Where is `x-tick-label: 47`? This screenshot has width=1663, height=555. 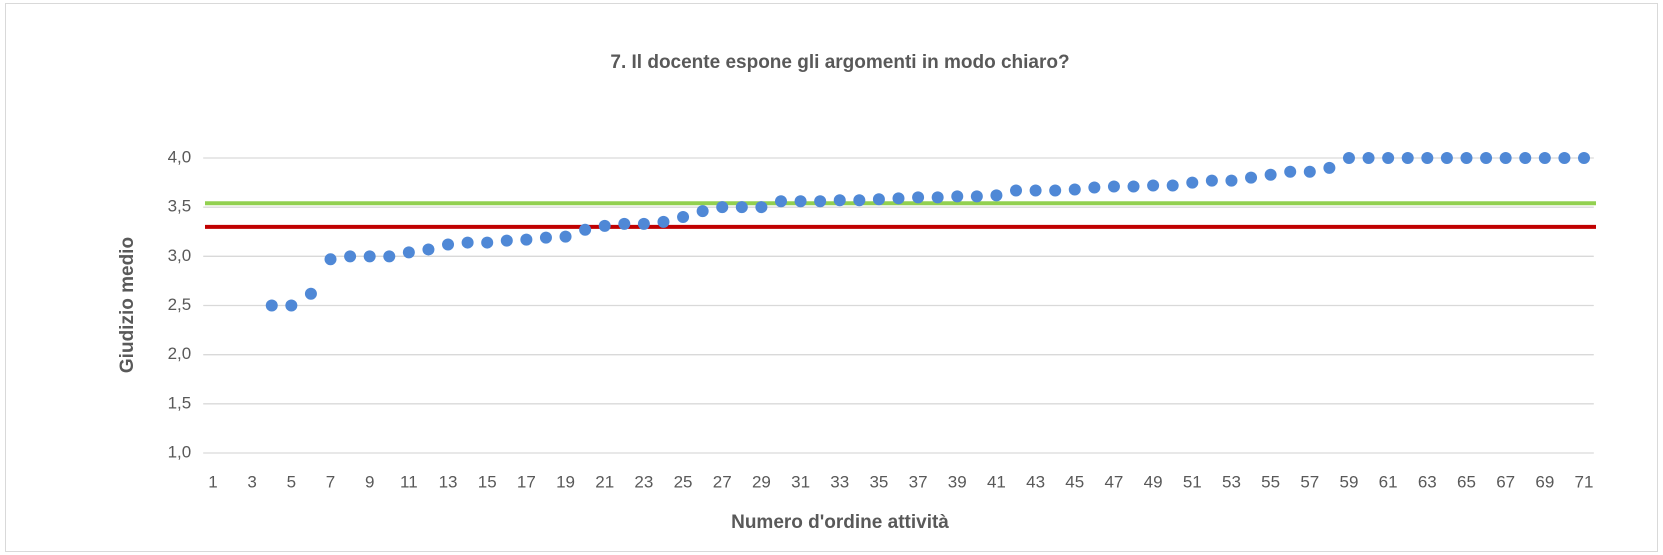
x-tick-label: 47 is located at coordinates (1113, 481).